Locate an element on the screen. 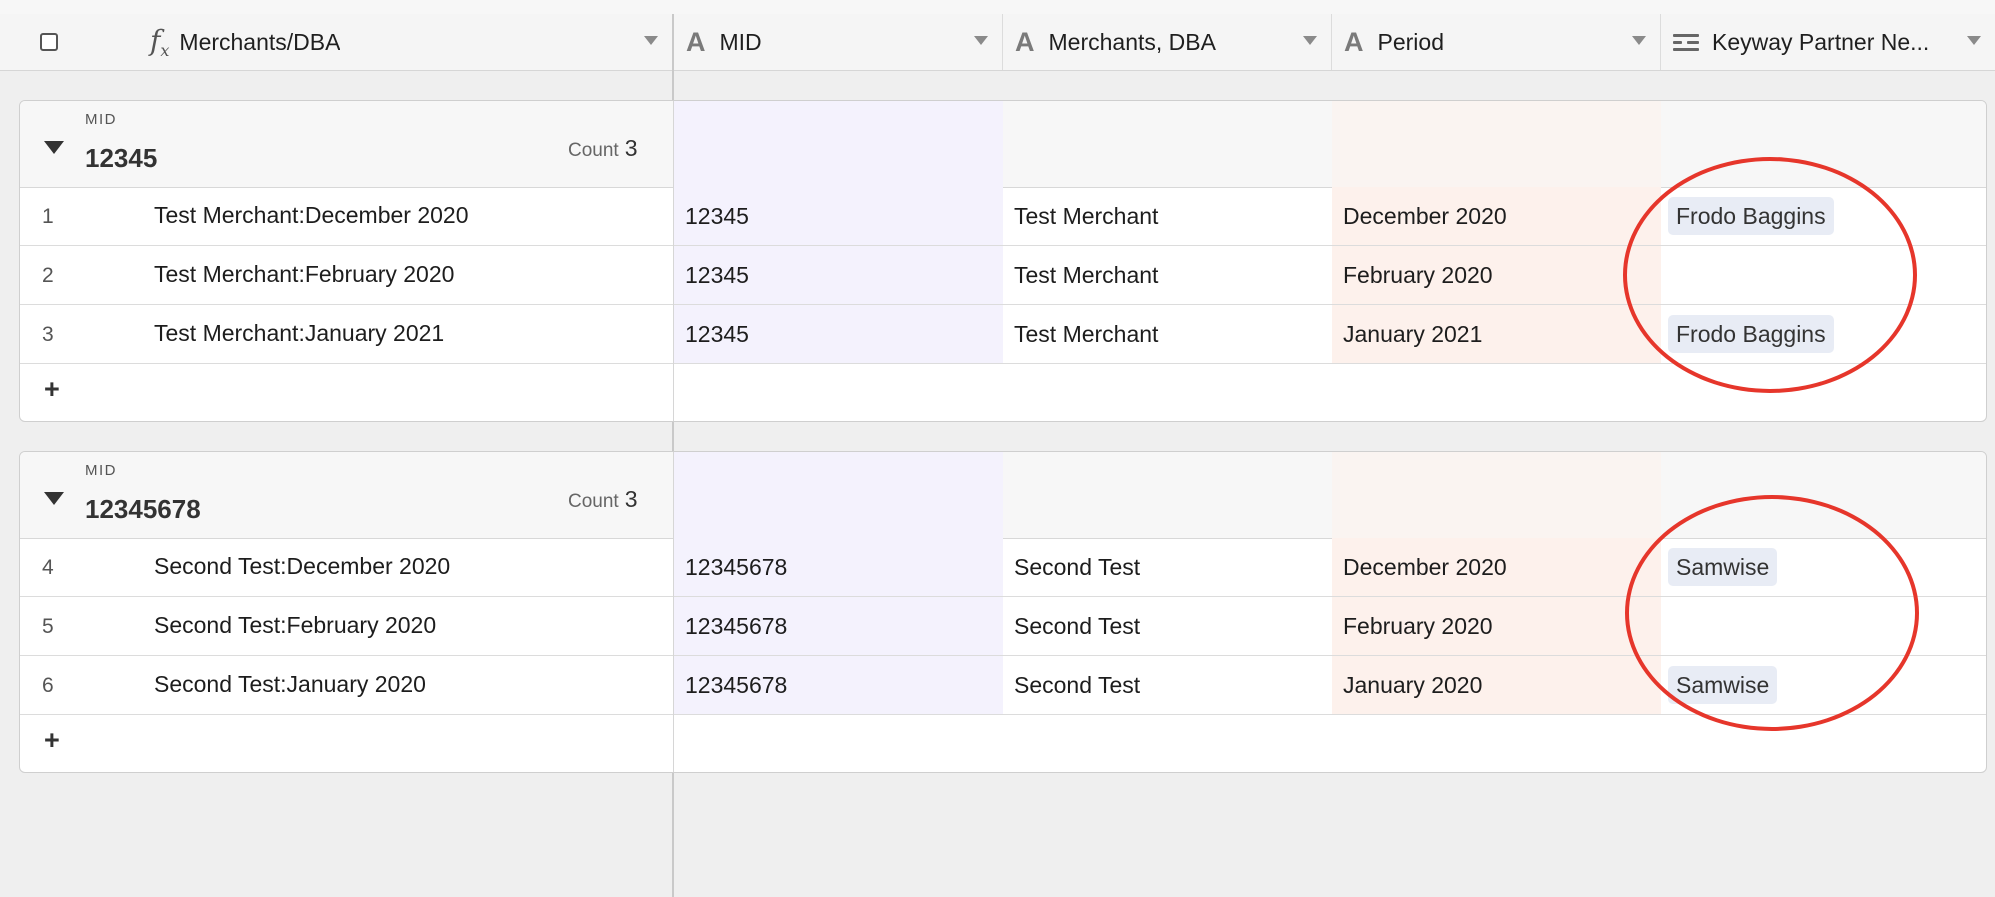 The width and height of the screenshot is (1995, 897). column-header-mid: A MID is located at coordinates (838, 42).